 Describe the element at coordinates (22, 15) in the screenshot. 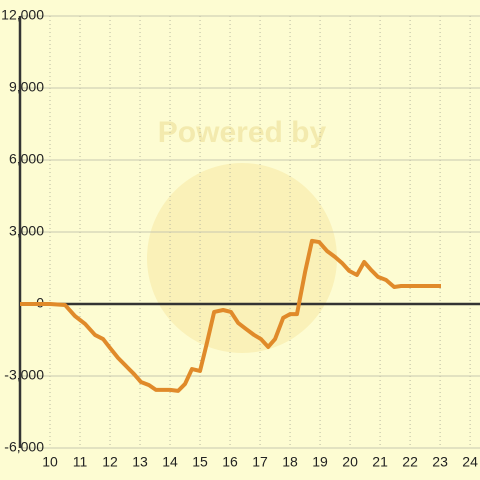

I see `y-tick-label: 12,000` at that location.